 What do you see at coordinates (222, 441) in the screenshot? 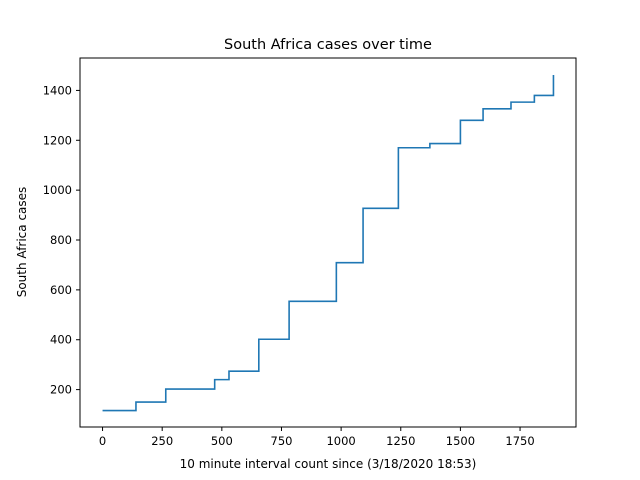
I see `x-tick-label: 500` at bounding box center [222, 441].